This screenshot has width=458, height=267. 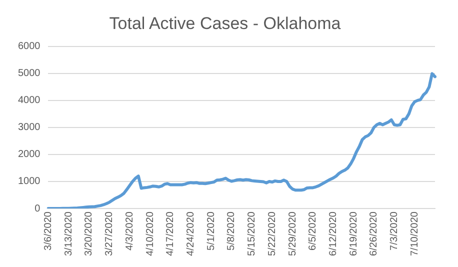 I want to click on y-tick-label: 6000, so click(x=29, y=46).